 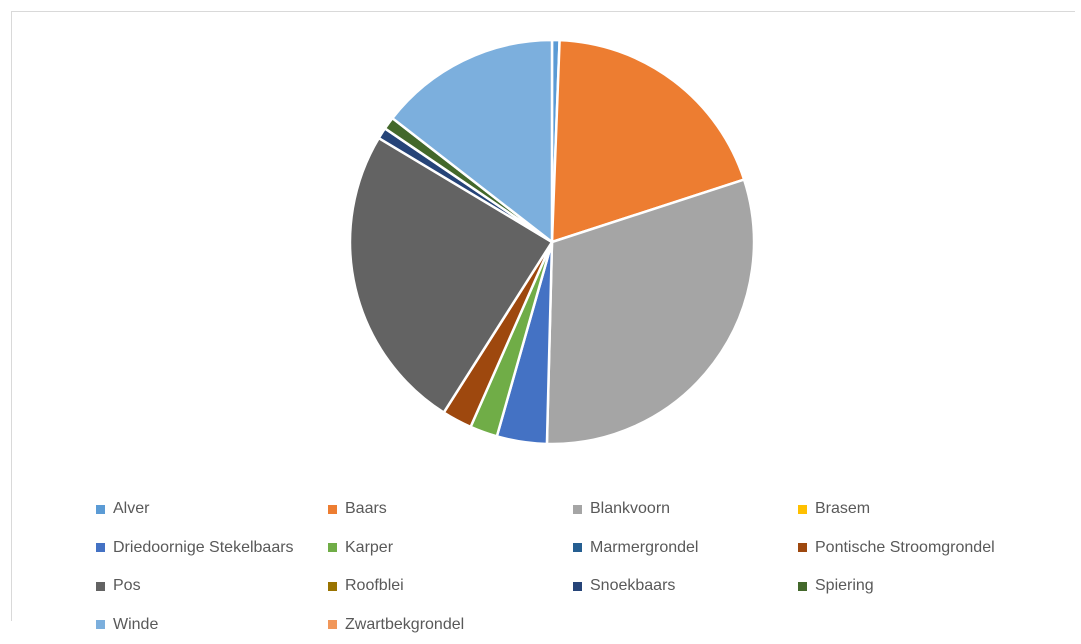 What do you see at coordinates (644, 548) in the screenshot?
I see `legend-label: Marmergrondel` at bounding box center [644, 548].